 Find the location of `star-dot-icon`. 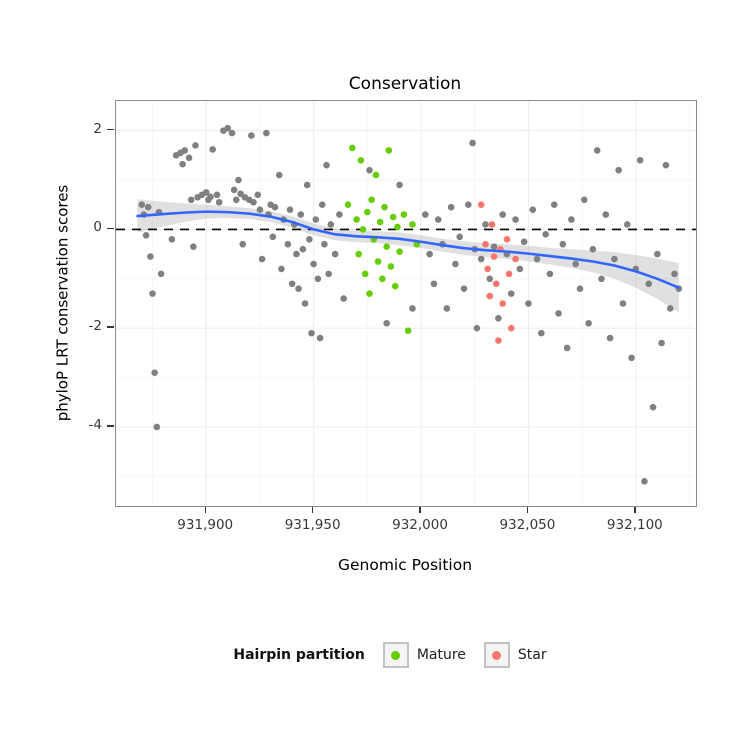

star-dot-icon is located at coordinates (497, 655).